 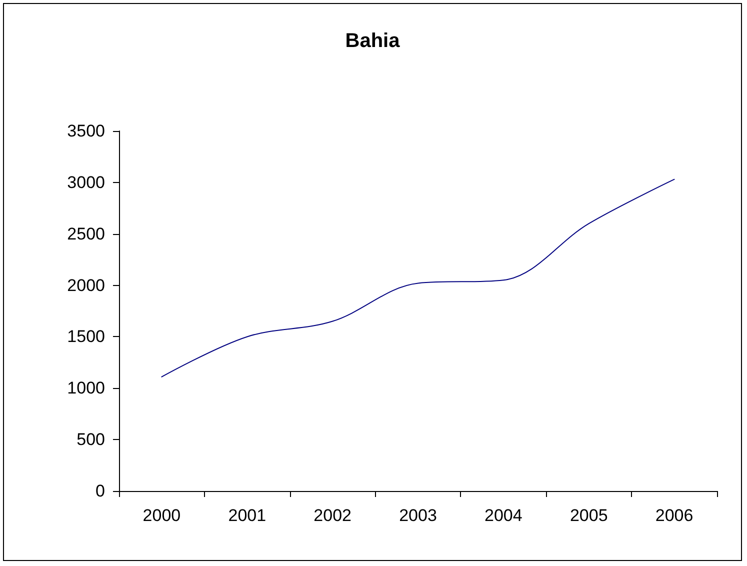 What do you see at coordinates (589, 515) in the screenshot?
I see `x-tick-label: 2005` at bounding box center [589, 515].